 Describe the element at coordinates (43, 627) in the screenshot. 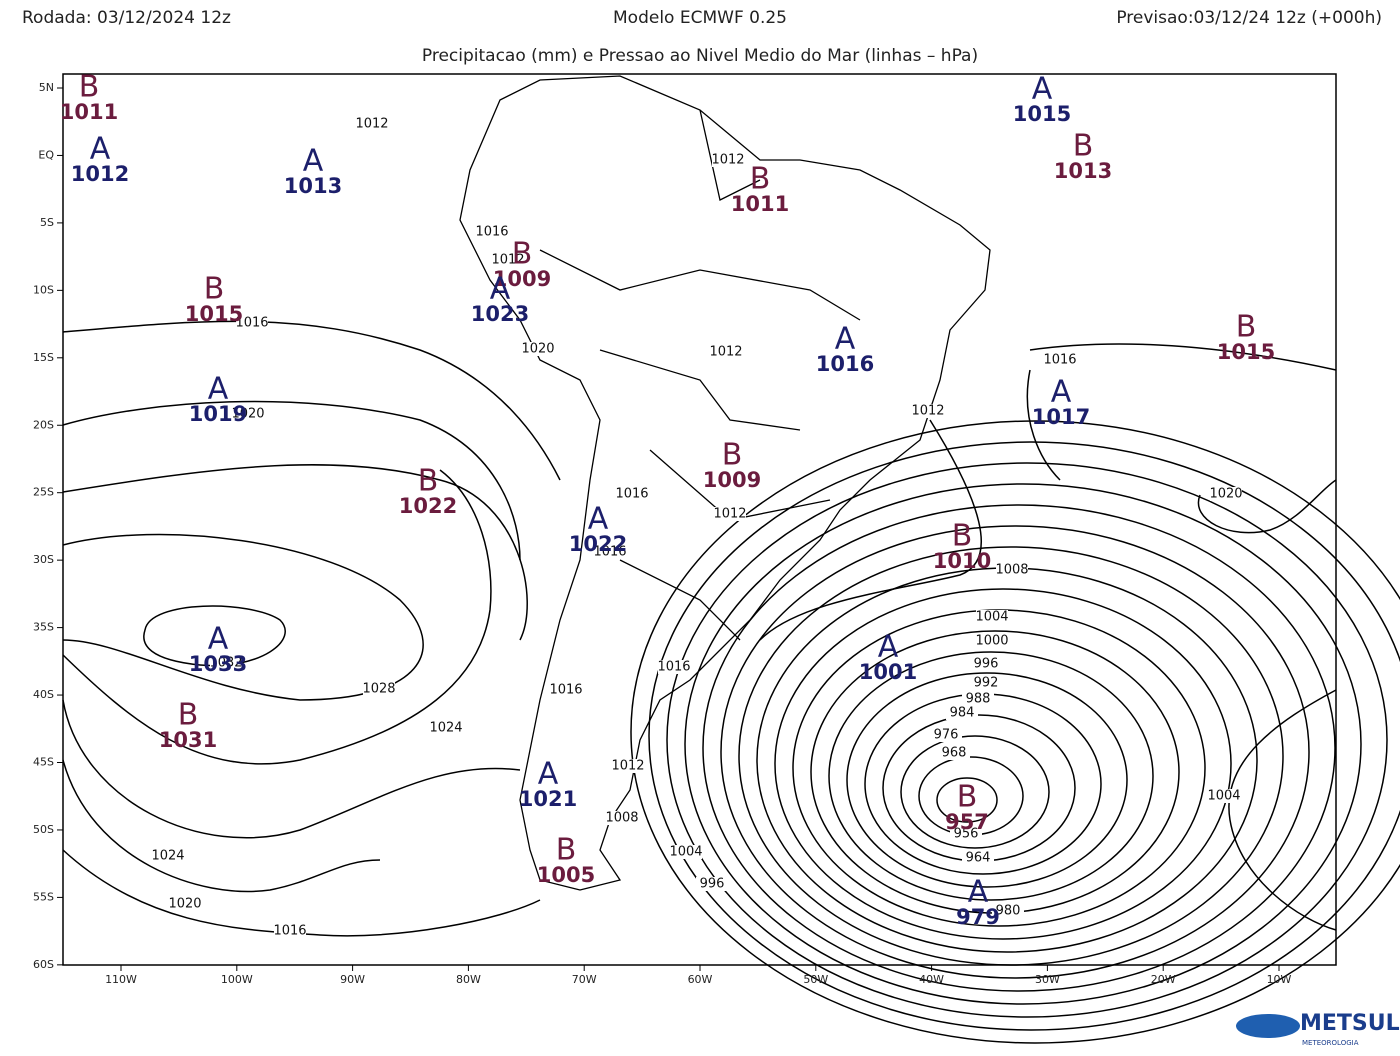

I see `y-tick-label: 35S` at that location.